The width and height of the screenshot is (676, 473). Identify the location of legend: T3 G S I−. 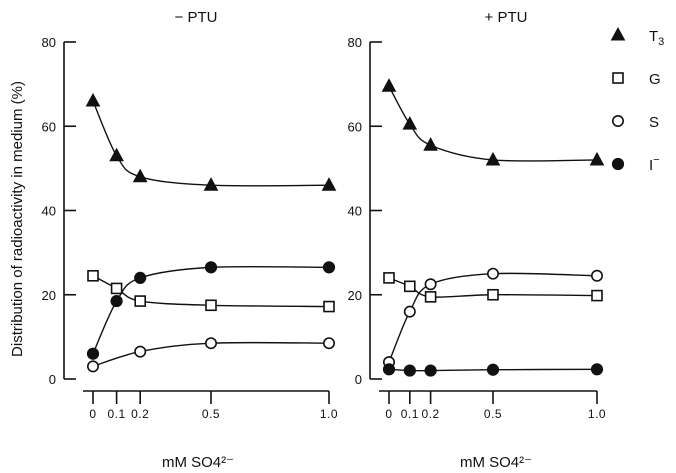
(637, 100).